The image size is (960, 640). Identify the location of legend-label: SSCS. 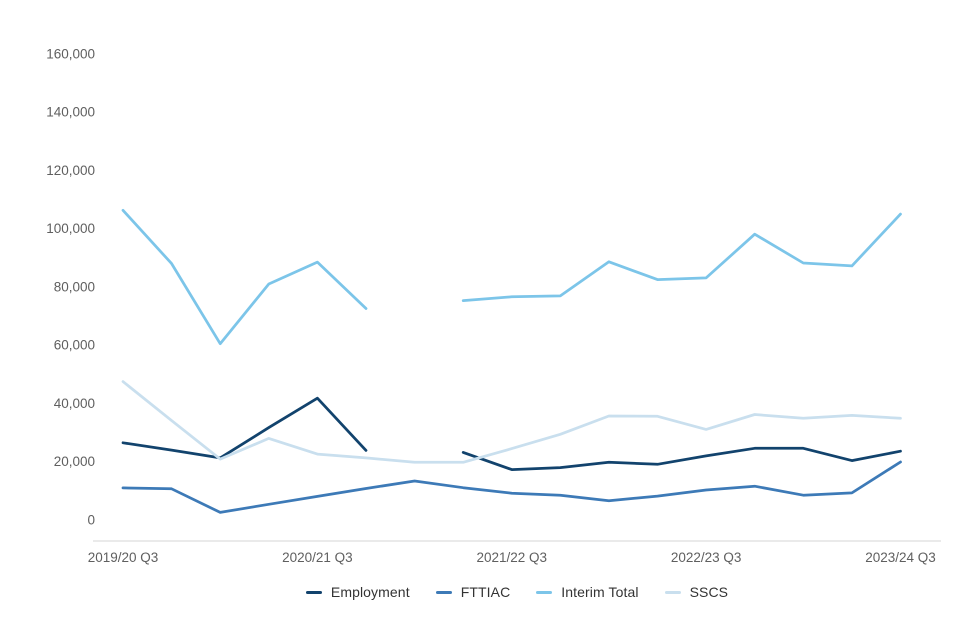
(709, 592).